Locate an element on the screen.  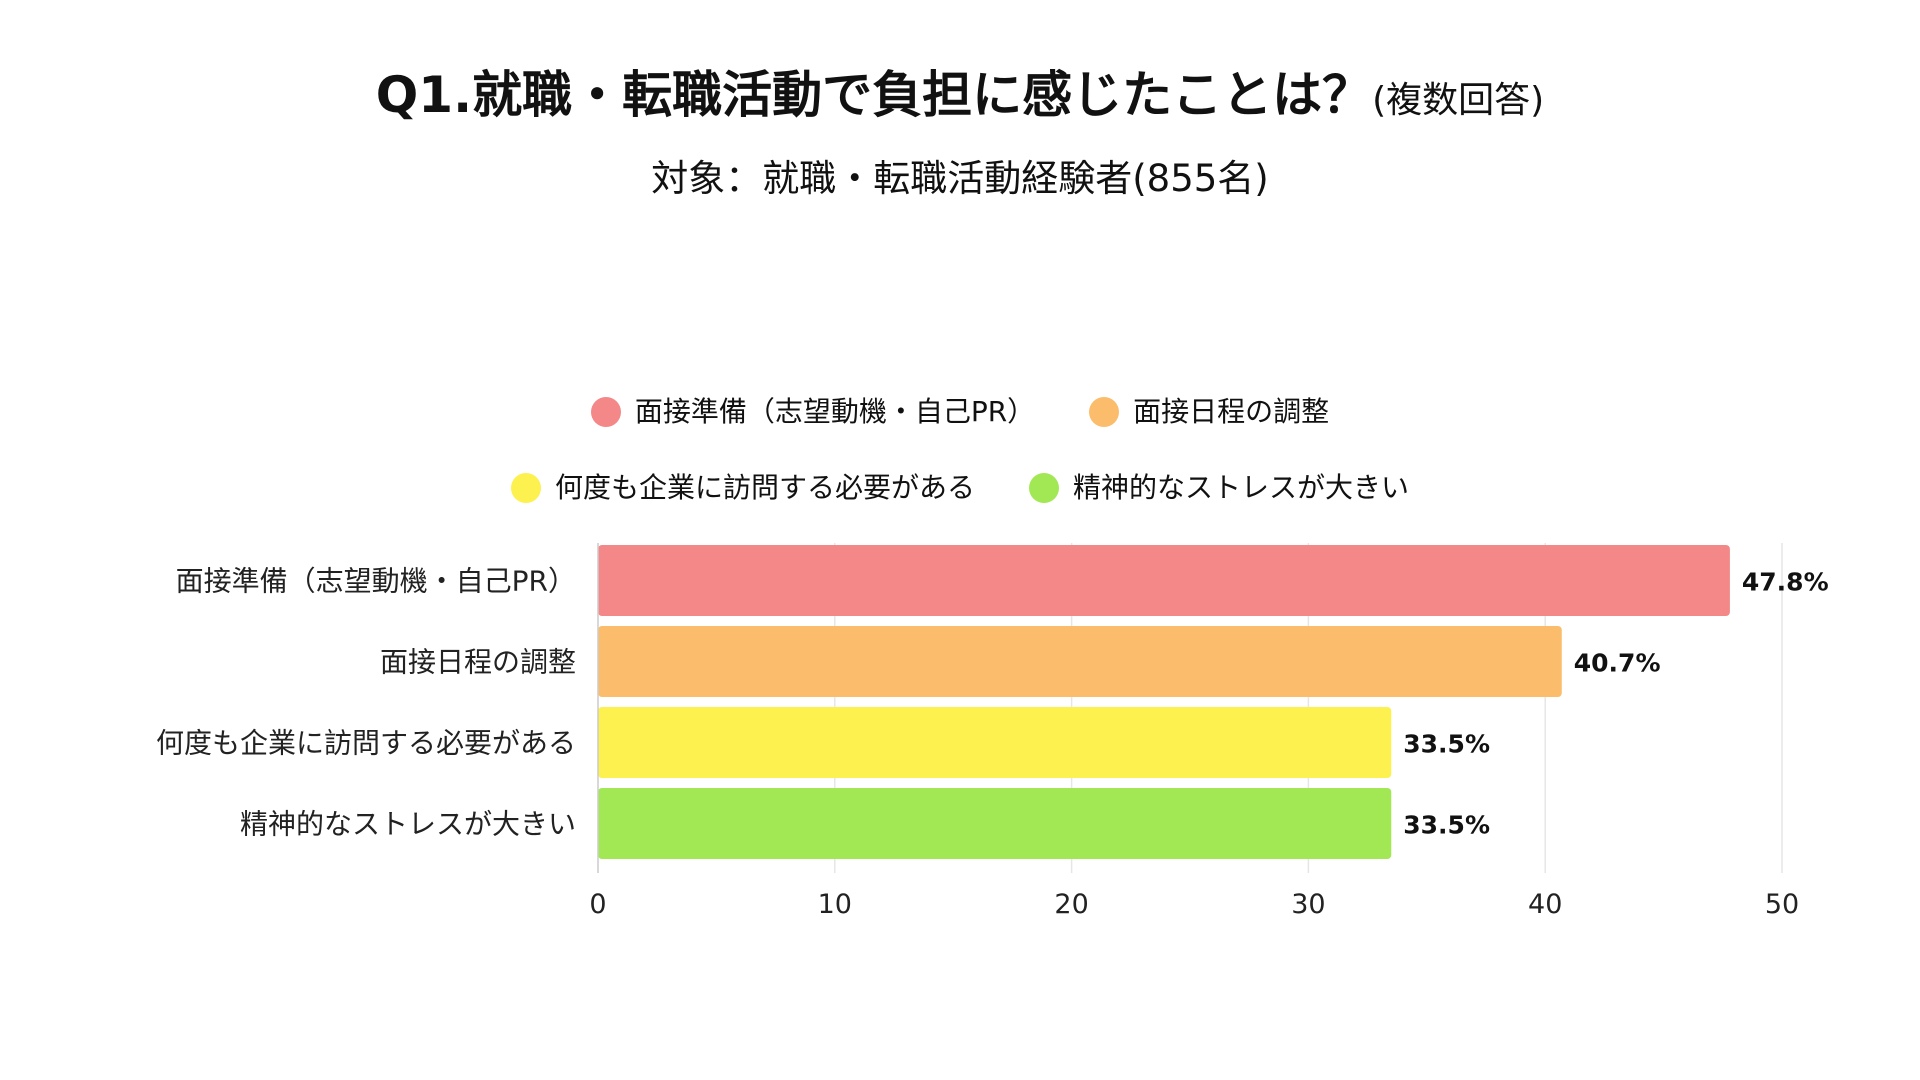
category-label-1: 面接日程の調整 is located at coordinates (478, 662).